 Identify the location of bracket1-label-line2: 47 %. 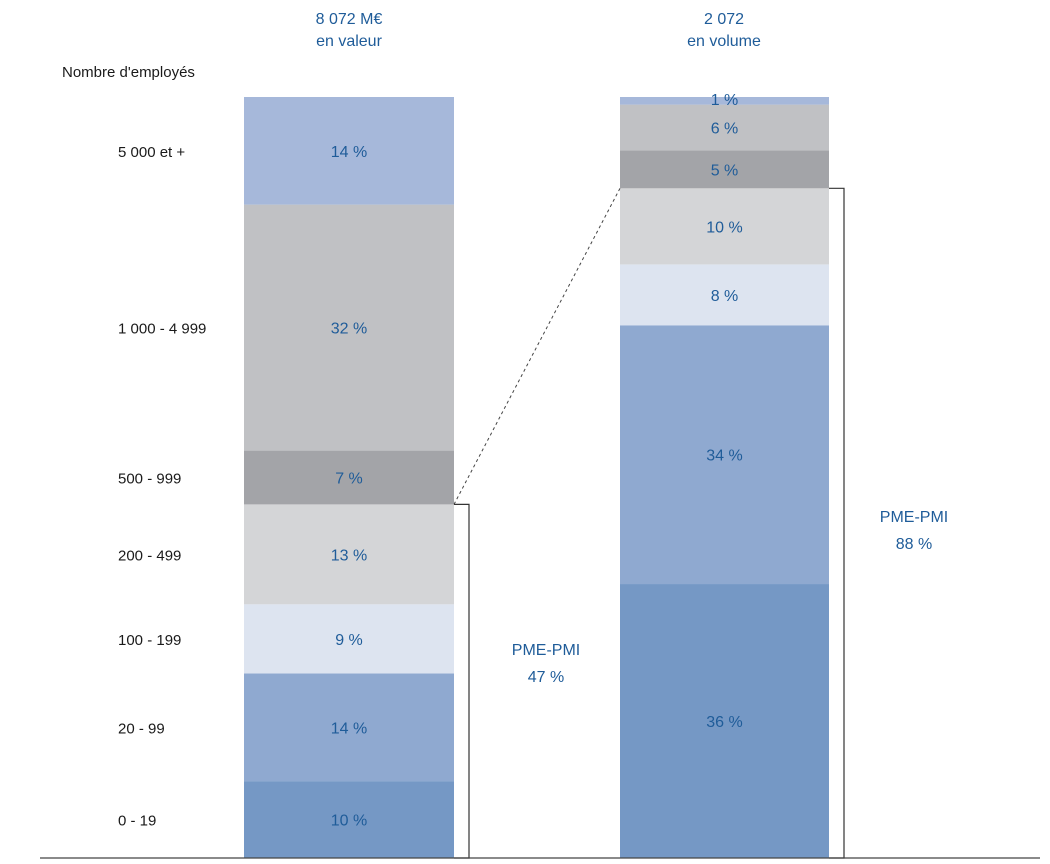
(546, 677).